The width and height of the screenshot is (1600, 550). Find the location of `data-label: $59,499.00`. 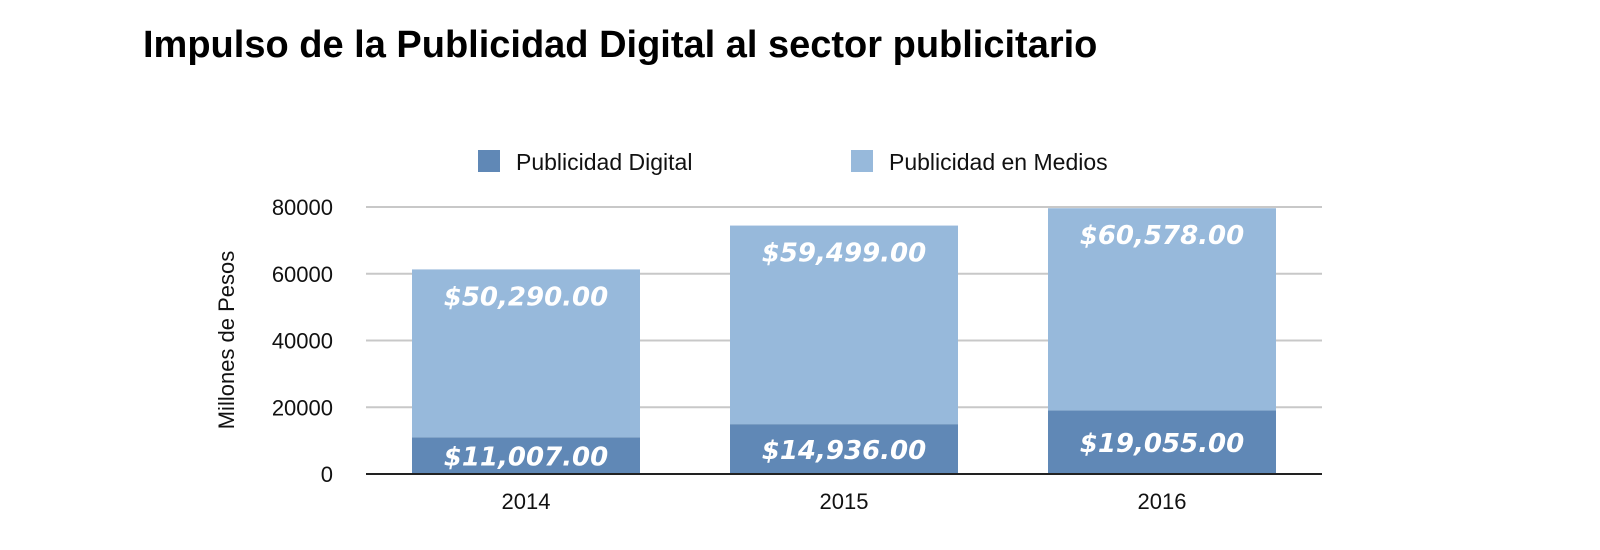

data-label: $59,499.00 is located at coordinates (844, 254).